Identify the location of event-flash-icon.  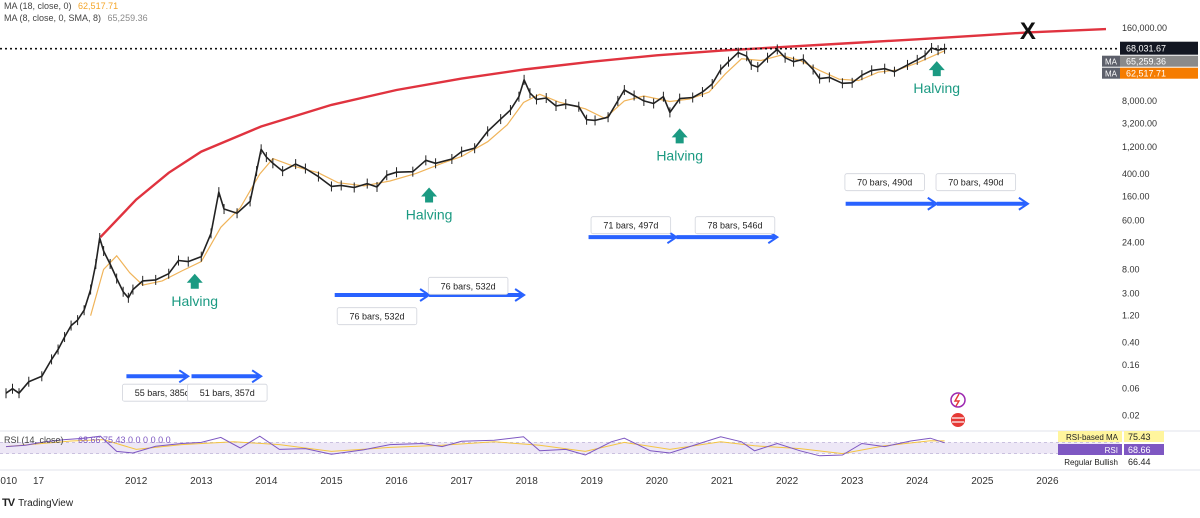
(958, 400).